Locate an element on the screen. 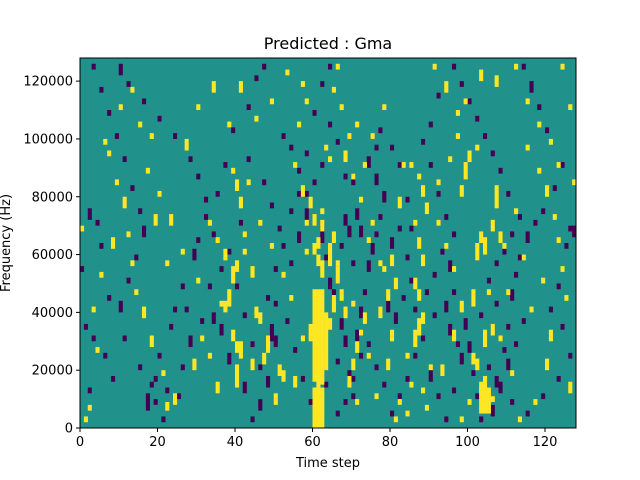  y-axis-label: Frequency (Hz) is located at coordinates (7, 243).